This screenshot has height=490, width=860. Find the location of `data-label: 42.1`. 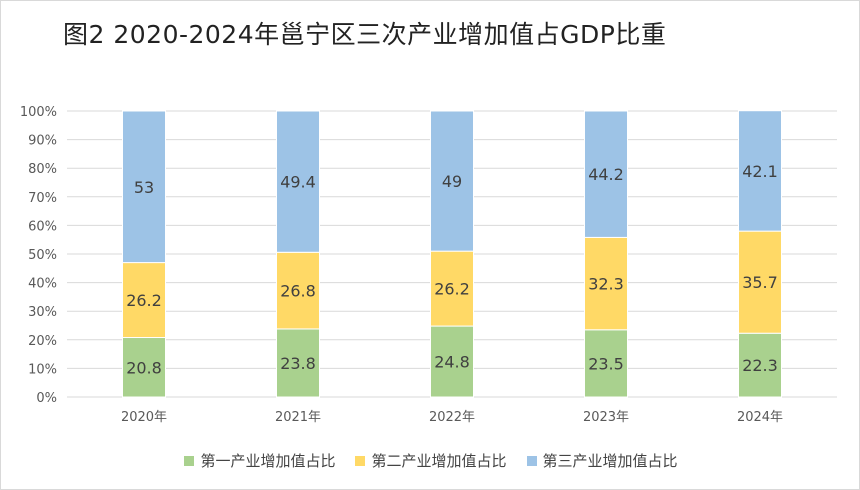

data-label: 42.1 is located at coordinates (760, 171).